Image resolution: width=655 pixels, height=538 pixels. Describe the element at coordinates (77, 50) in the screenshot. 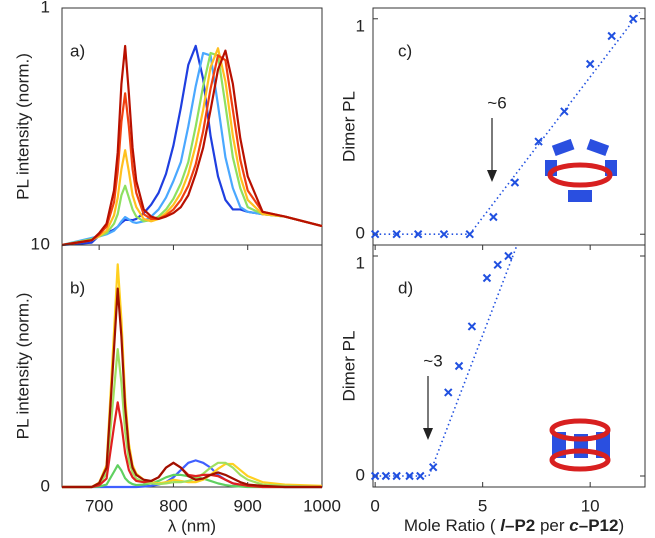

I see `panel-label: a)` at that location.